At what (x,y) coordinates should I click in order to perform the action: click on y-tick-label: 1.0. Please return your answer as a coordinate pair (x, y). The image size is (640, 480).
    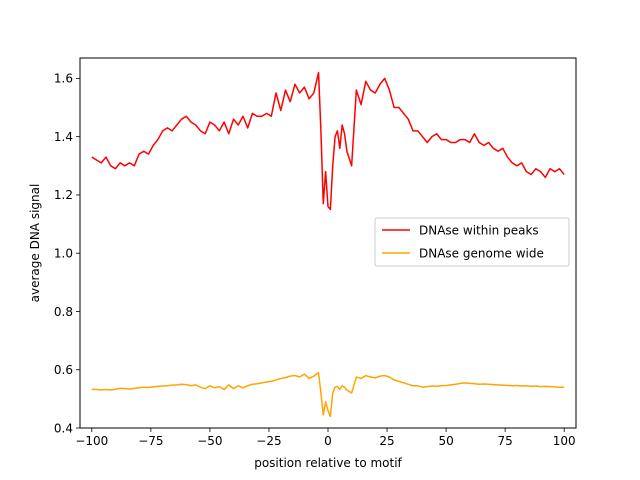
    Looking at the image, I should click on (63, 253).